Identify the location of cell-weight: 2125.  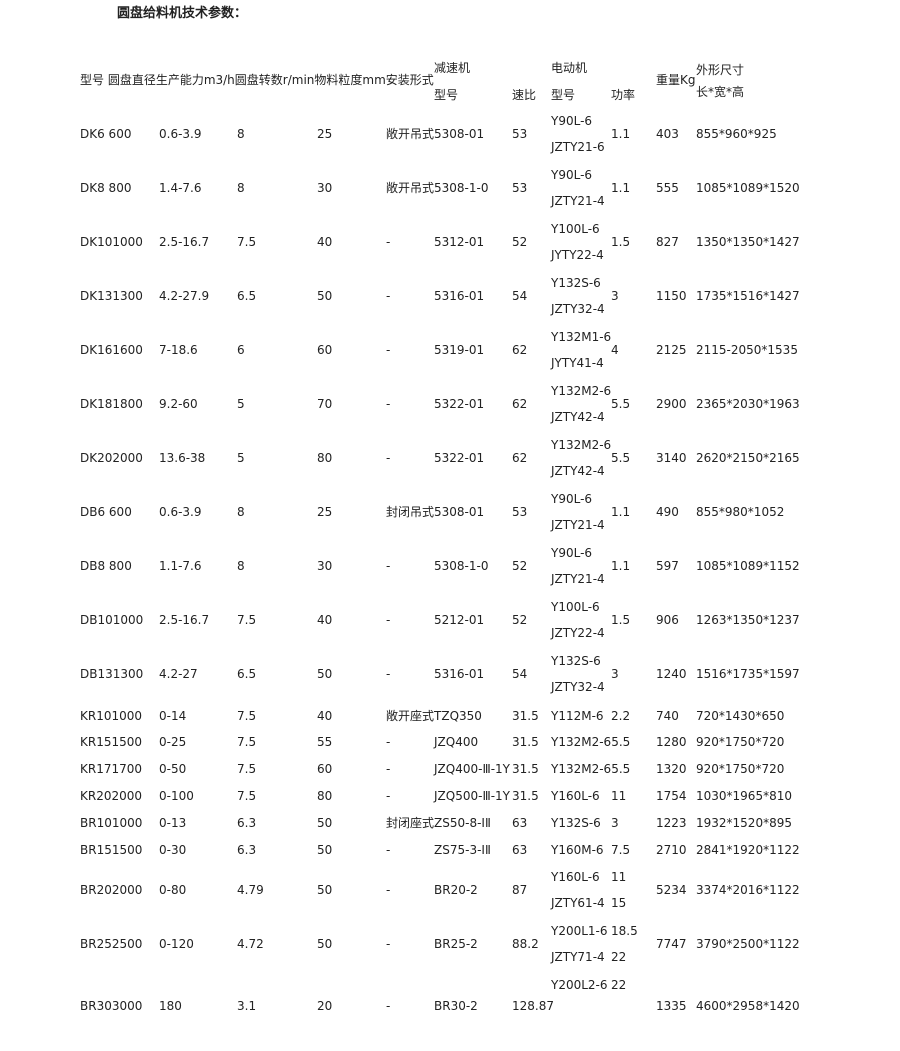
(671, 350).